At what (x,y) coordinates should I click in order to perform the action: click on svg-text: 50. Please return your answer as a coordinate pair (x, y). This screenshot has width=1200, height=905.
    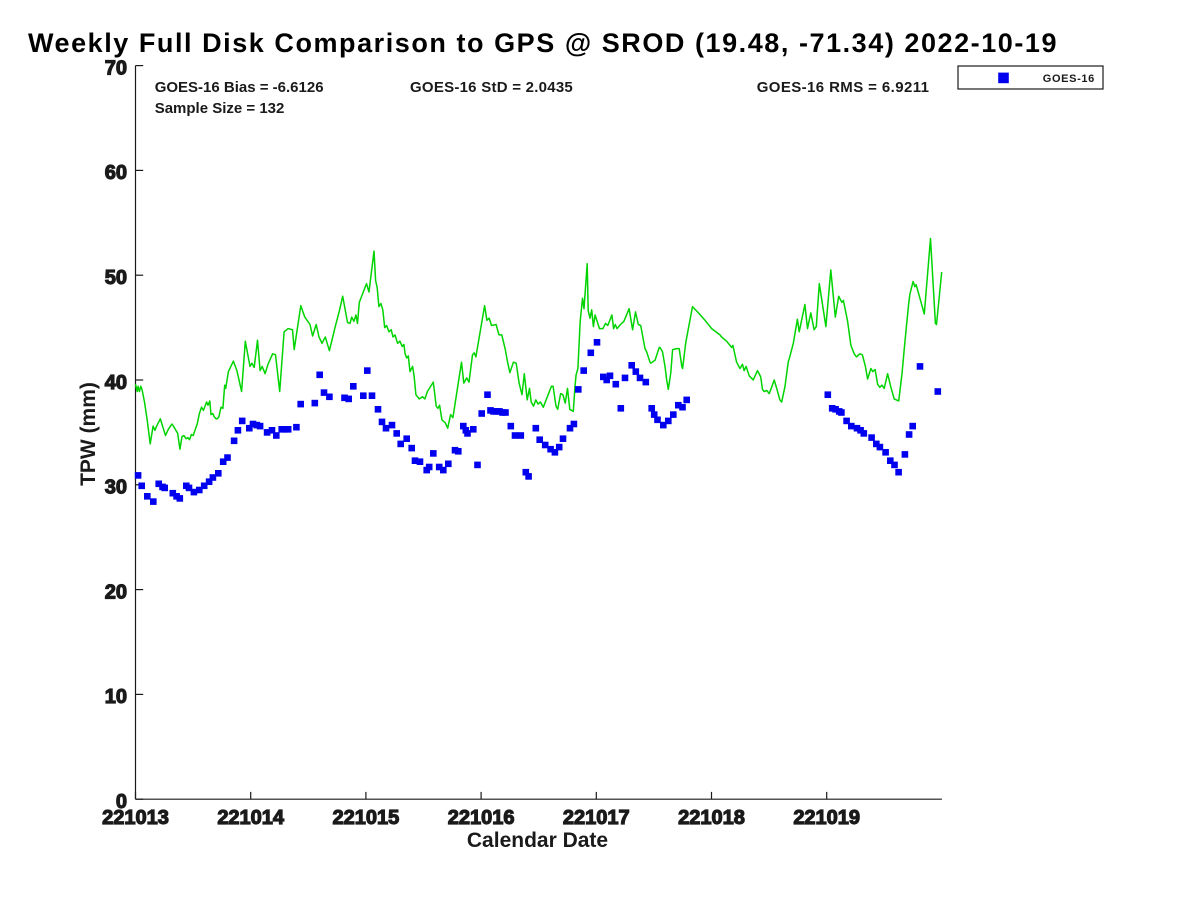
    Looking at the image, I should click on (116, 278).